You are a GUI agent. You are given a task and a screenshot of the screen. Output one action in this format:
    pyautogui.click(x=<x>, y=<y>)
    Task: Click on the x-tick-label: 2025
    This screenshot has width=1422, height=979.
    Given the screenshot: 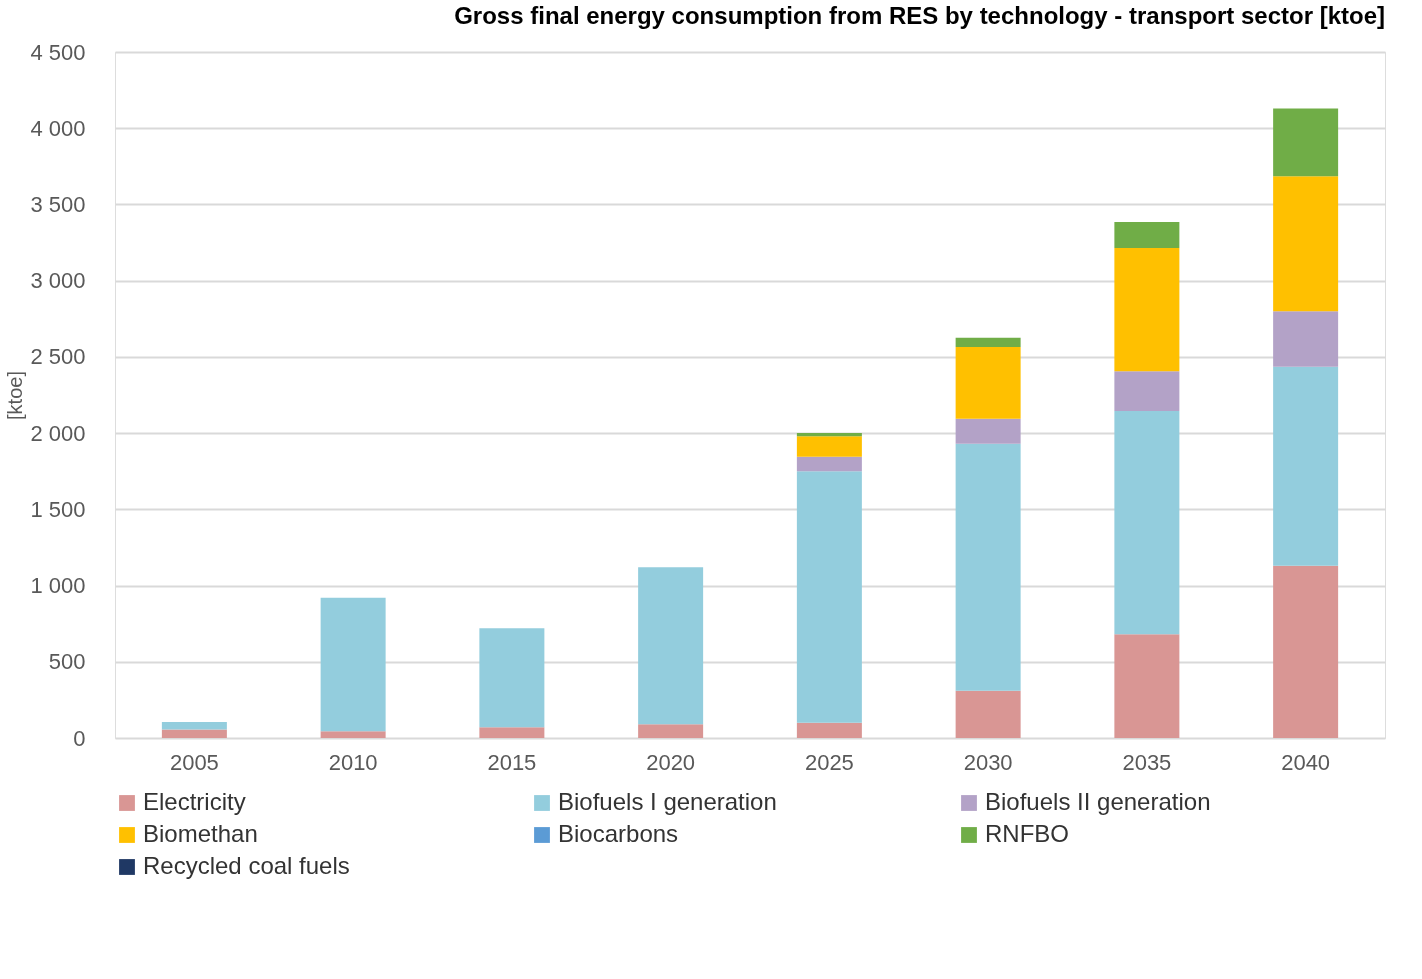 What is the action you would take?
    pyautogui.click(x=829, y=762)
    